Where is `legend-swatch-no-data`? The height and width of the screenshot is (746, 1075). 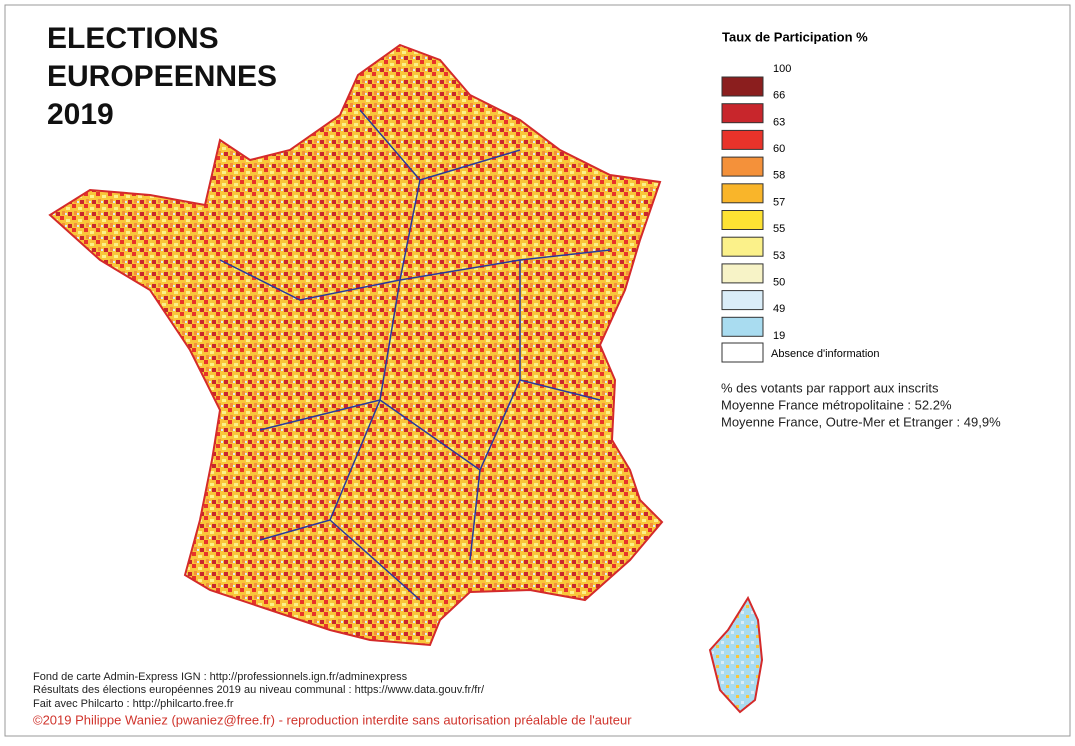 legend-swatch-no-data is located at coordinates (742, 352).